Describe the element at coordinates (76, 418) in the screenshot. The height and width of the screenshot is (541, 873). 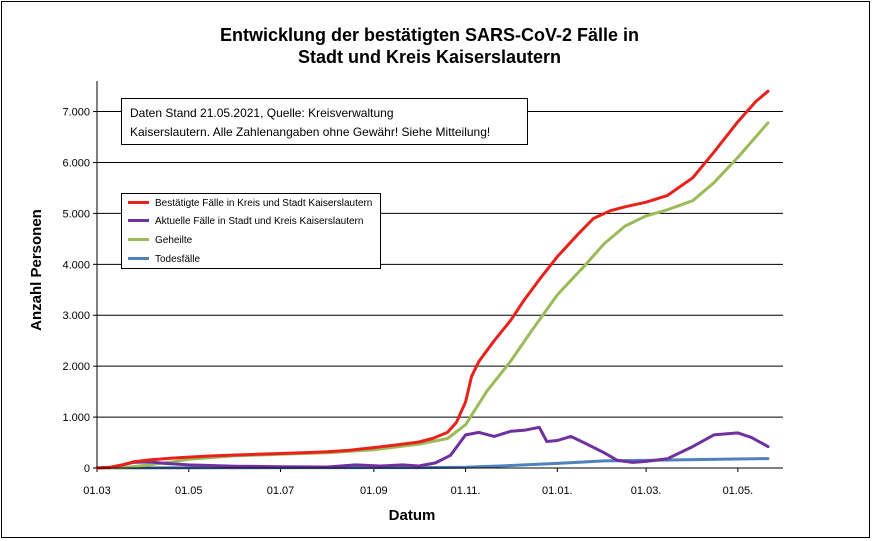
I see `y-tick-label: 1.000` at that location.